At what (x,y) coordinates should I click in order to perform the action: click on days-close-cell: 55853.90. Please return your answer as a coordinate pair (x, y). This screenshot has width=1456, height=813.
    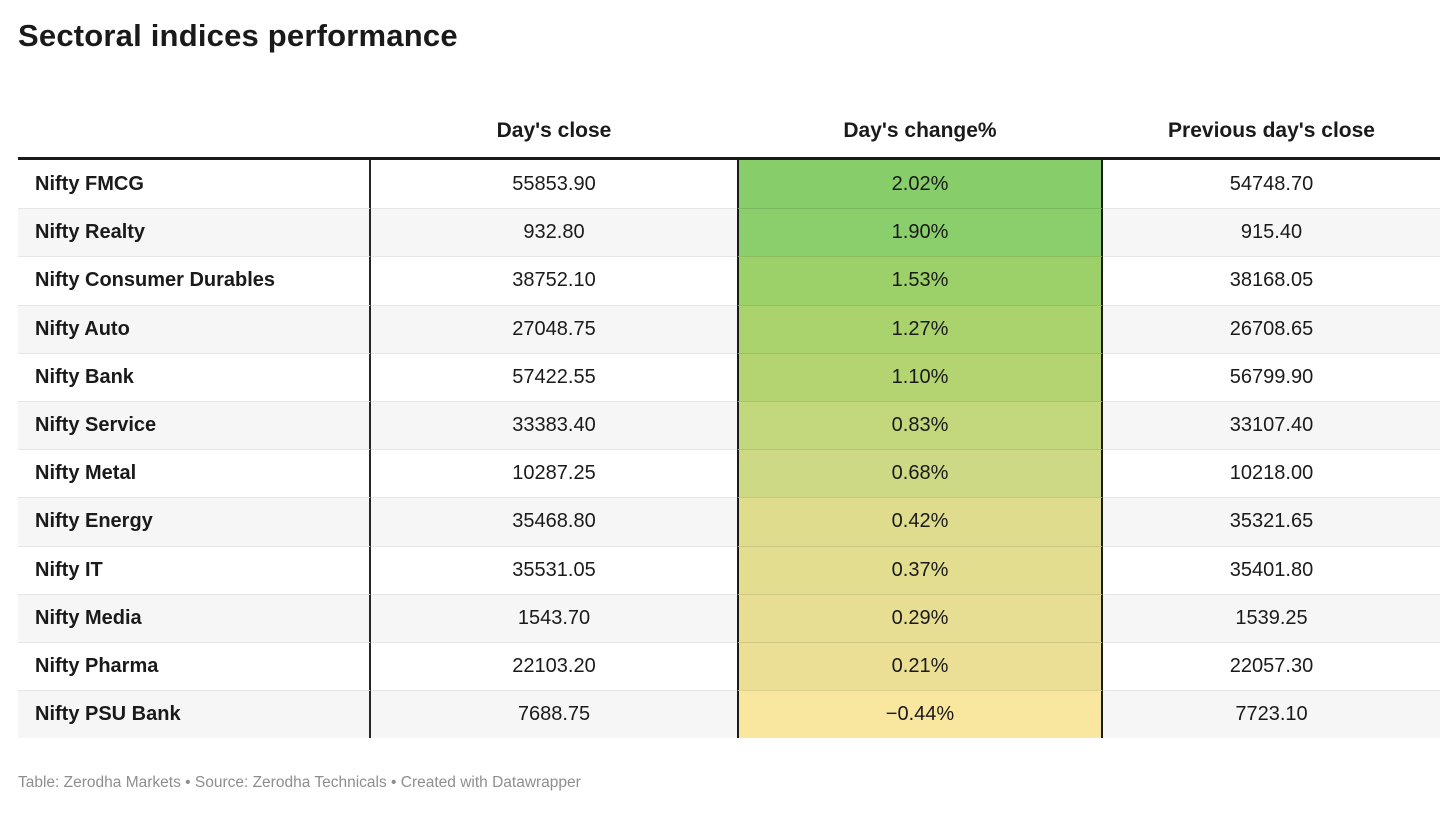
    Looking at the image, I should click on (554, 183).